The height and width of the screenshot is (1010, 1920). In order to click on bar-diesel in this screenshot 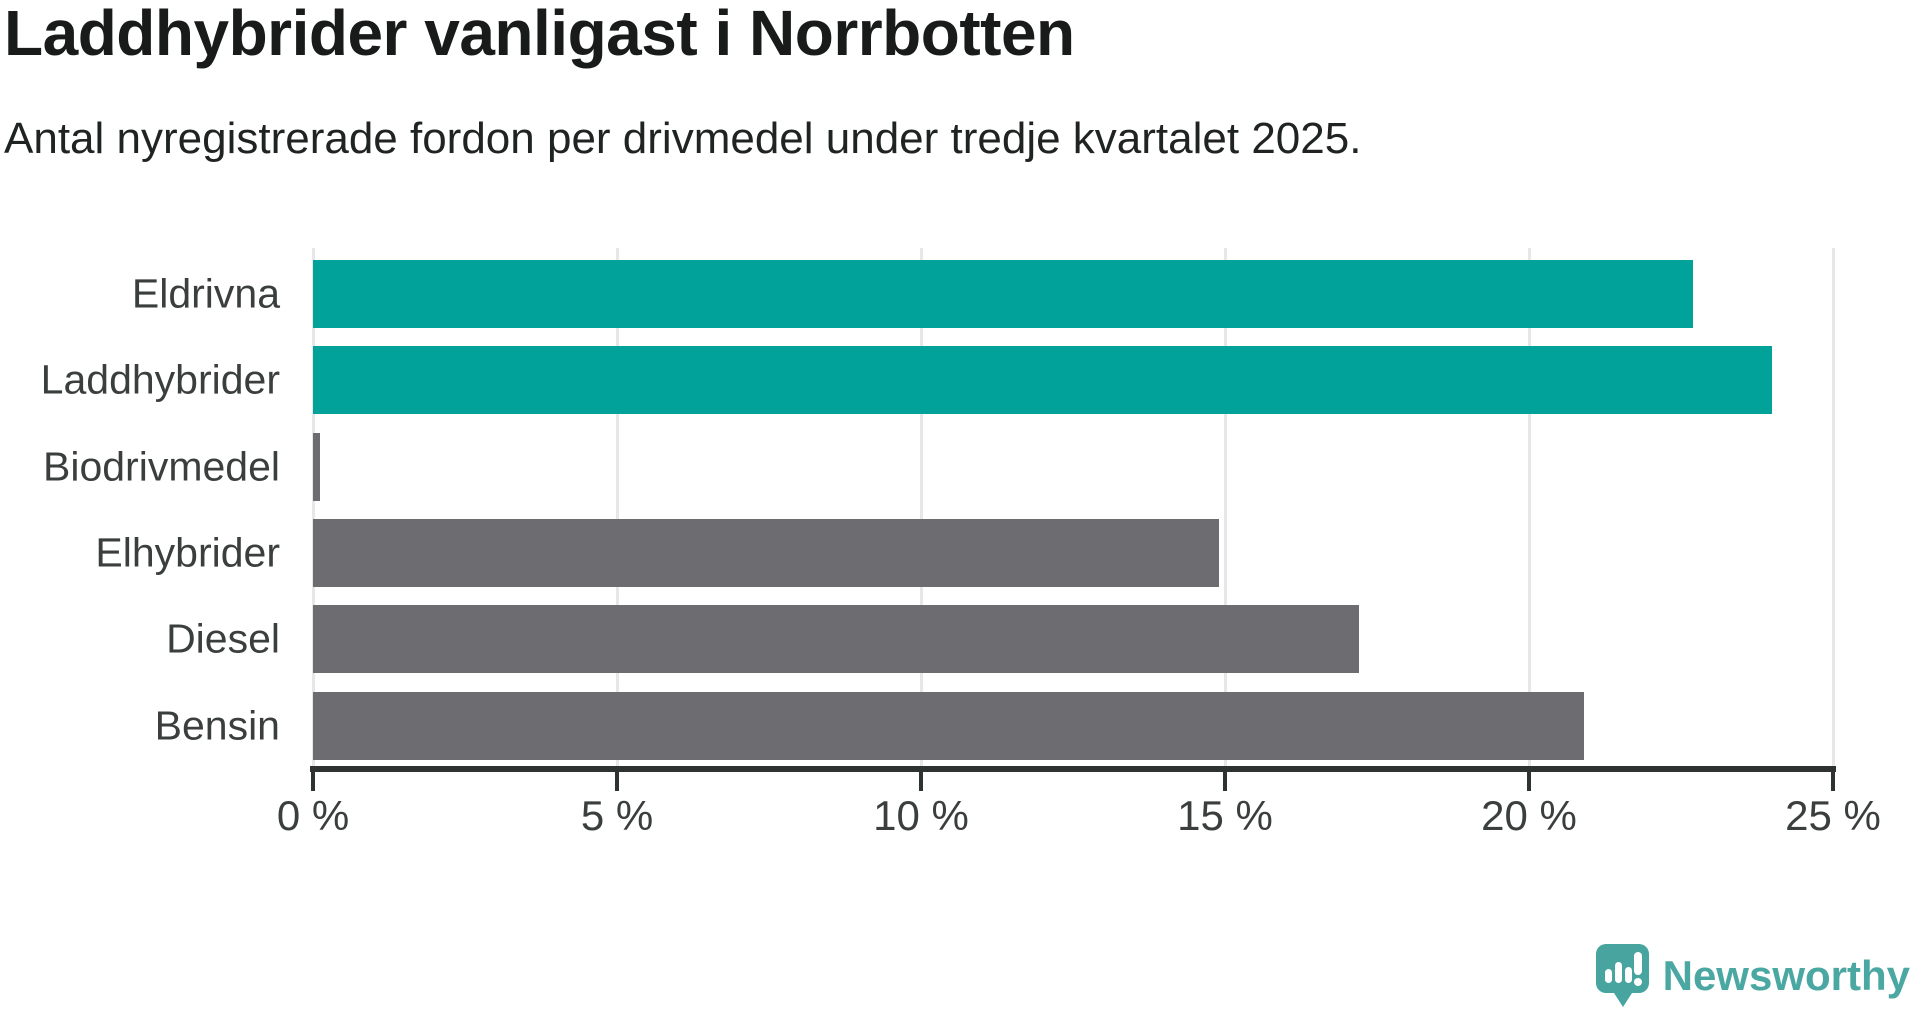, I will do `click(836, 639)`.